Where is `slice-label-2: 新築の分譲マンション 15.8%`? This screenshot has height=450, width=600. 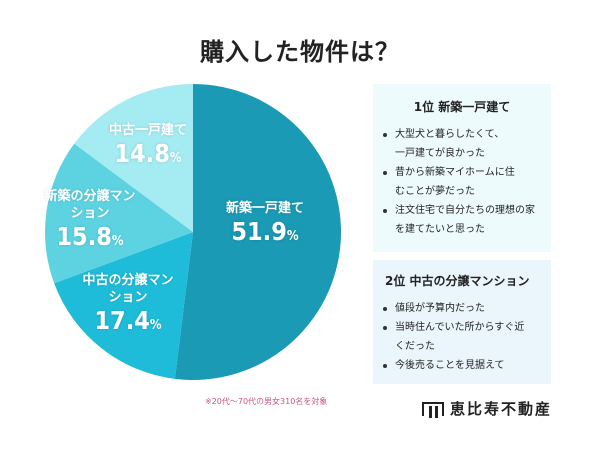 slice-label-2: 新築の分譲マンション 15.8% is located at coordinates (90, 222).